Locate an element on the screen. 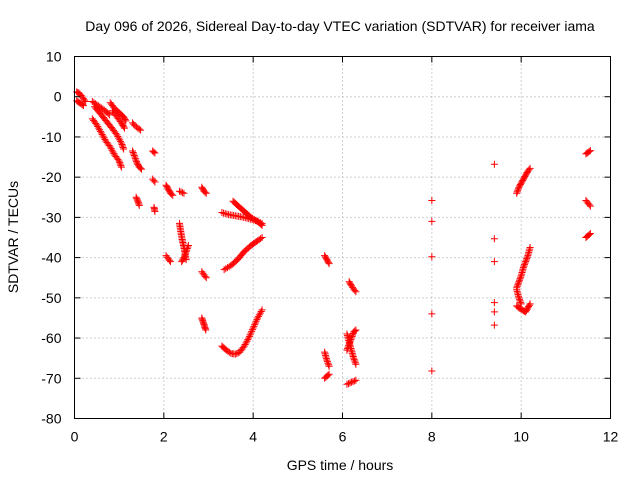  x-tick-label: 0 is located at coordinates (75, 437).